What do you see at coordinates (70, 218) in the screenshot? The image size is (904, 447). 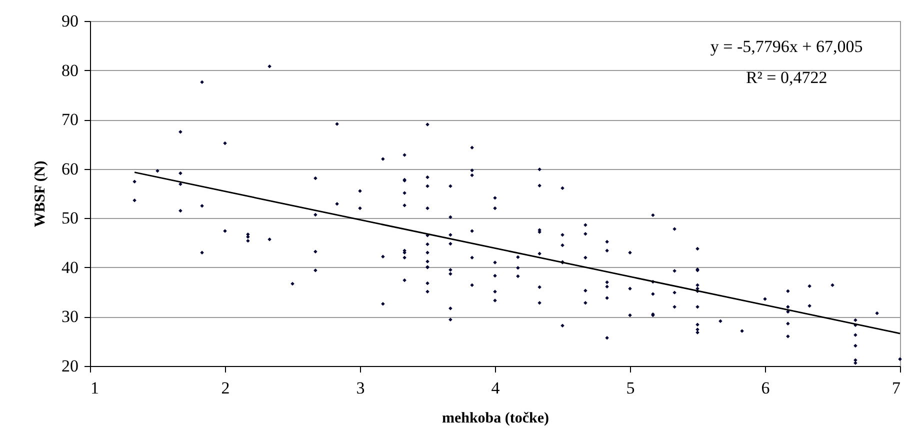 I see `y-tick-label: 50` at bounding box center [70, 218].